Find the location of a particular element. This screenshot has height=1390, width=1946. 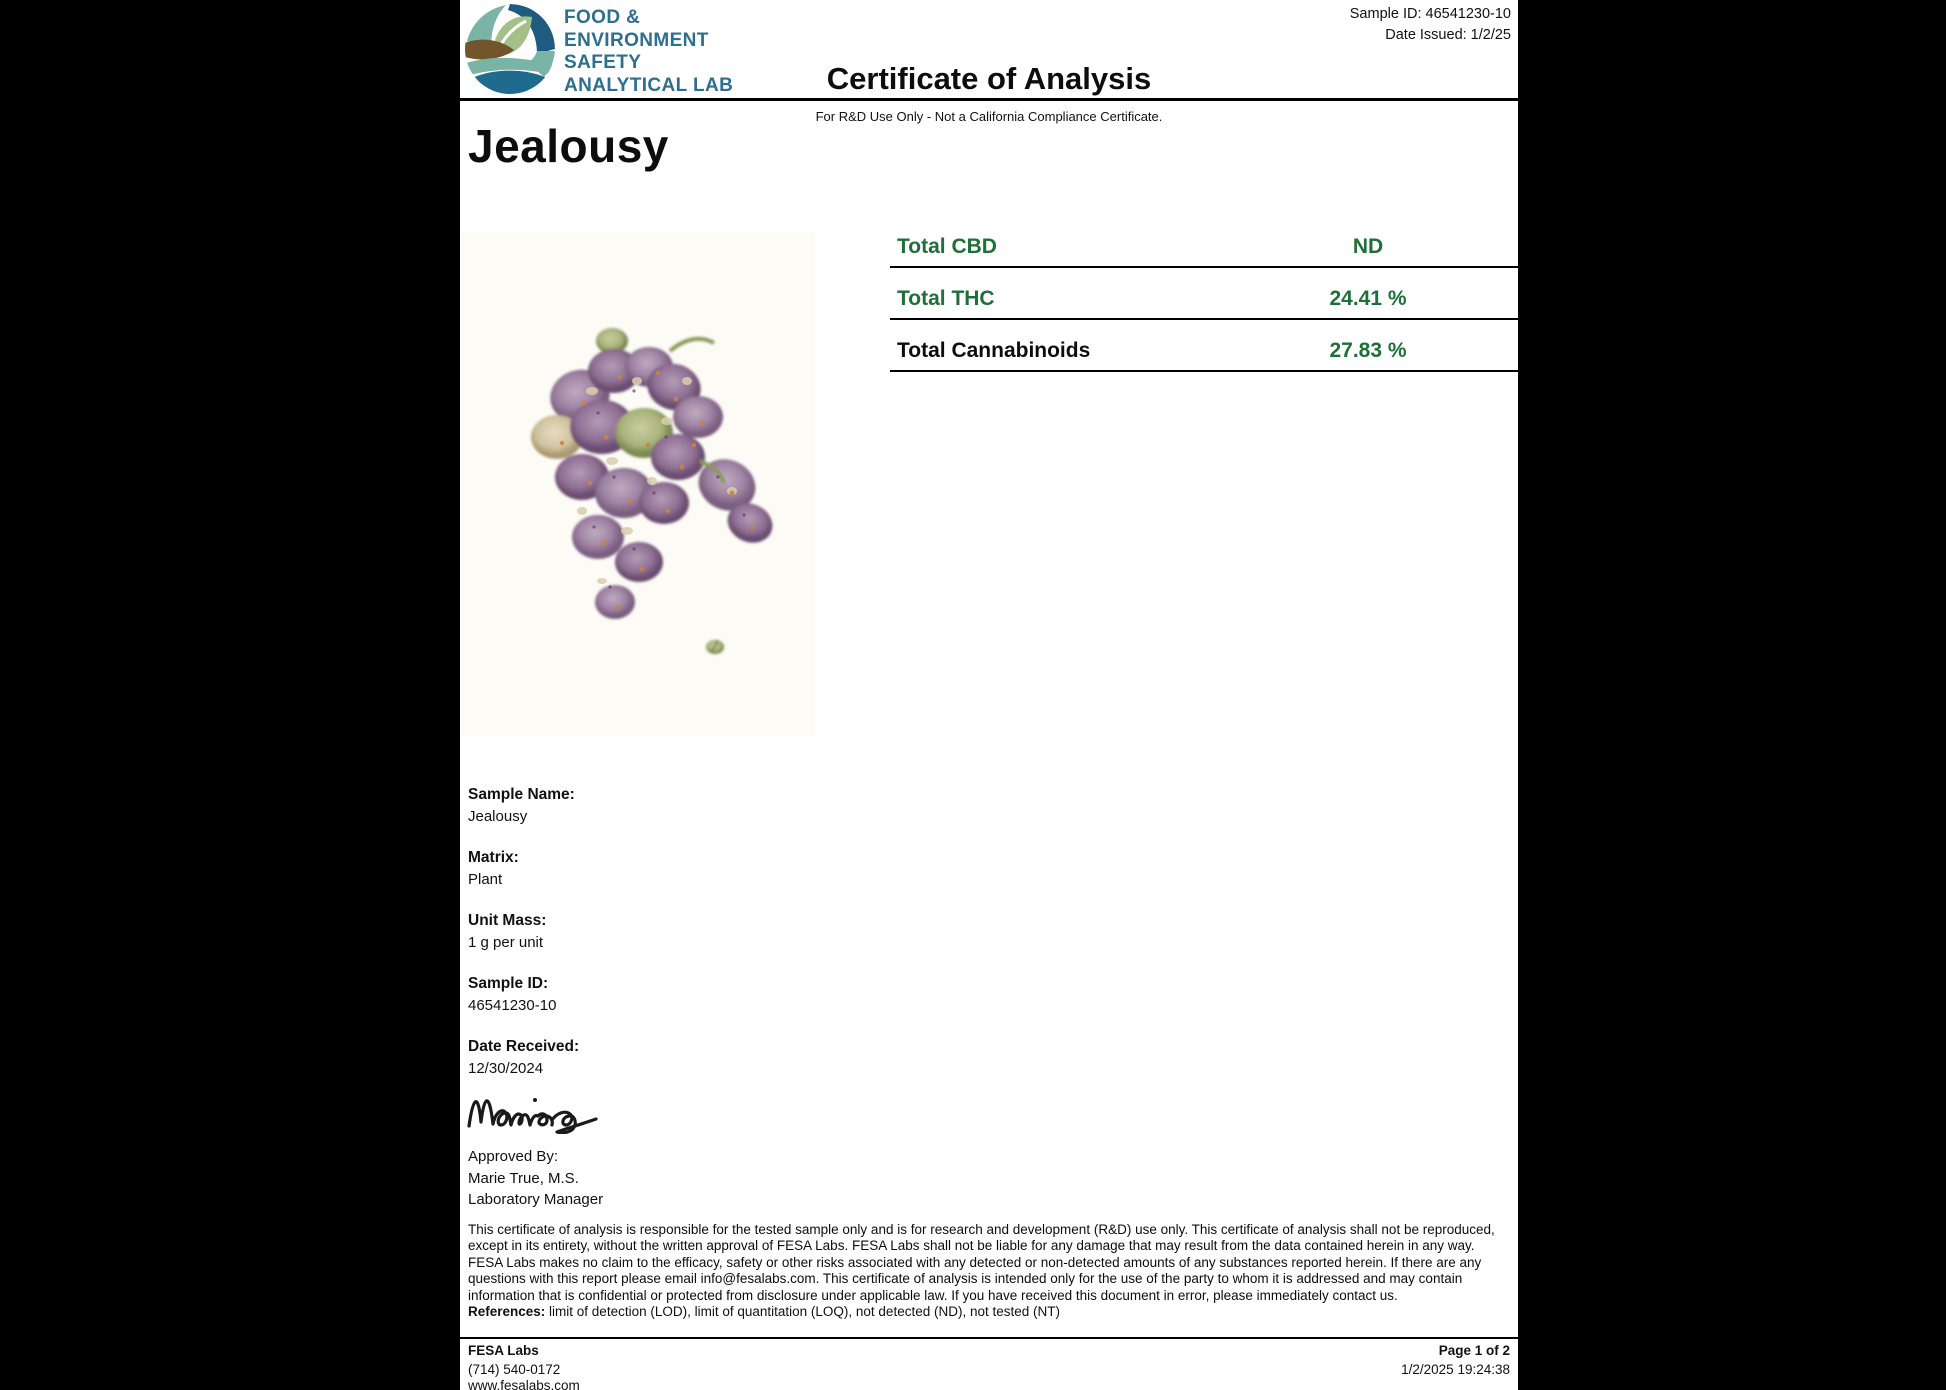

info-label: Matrix: is located at coordinates (493, 857).